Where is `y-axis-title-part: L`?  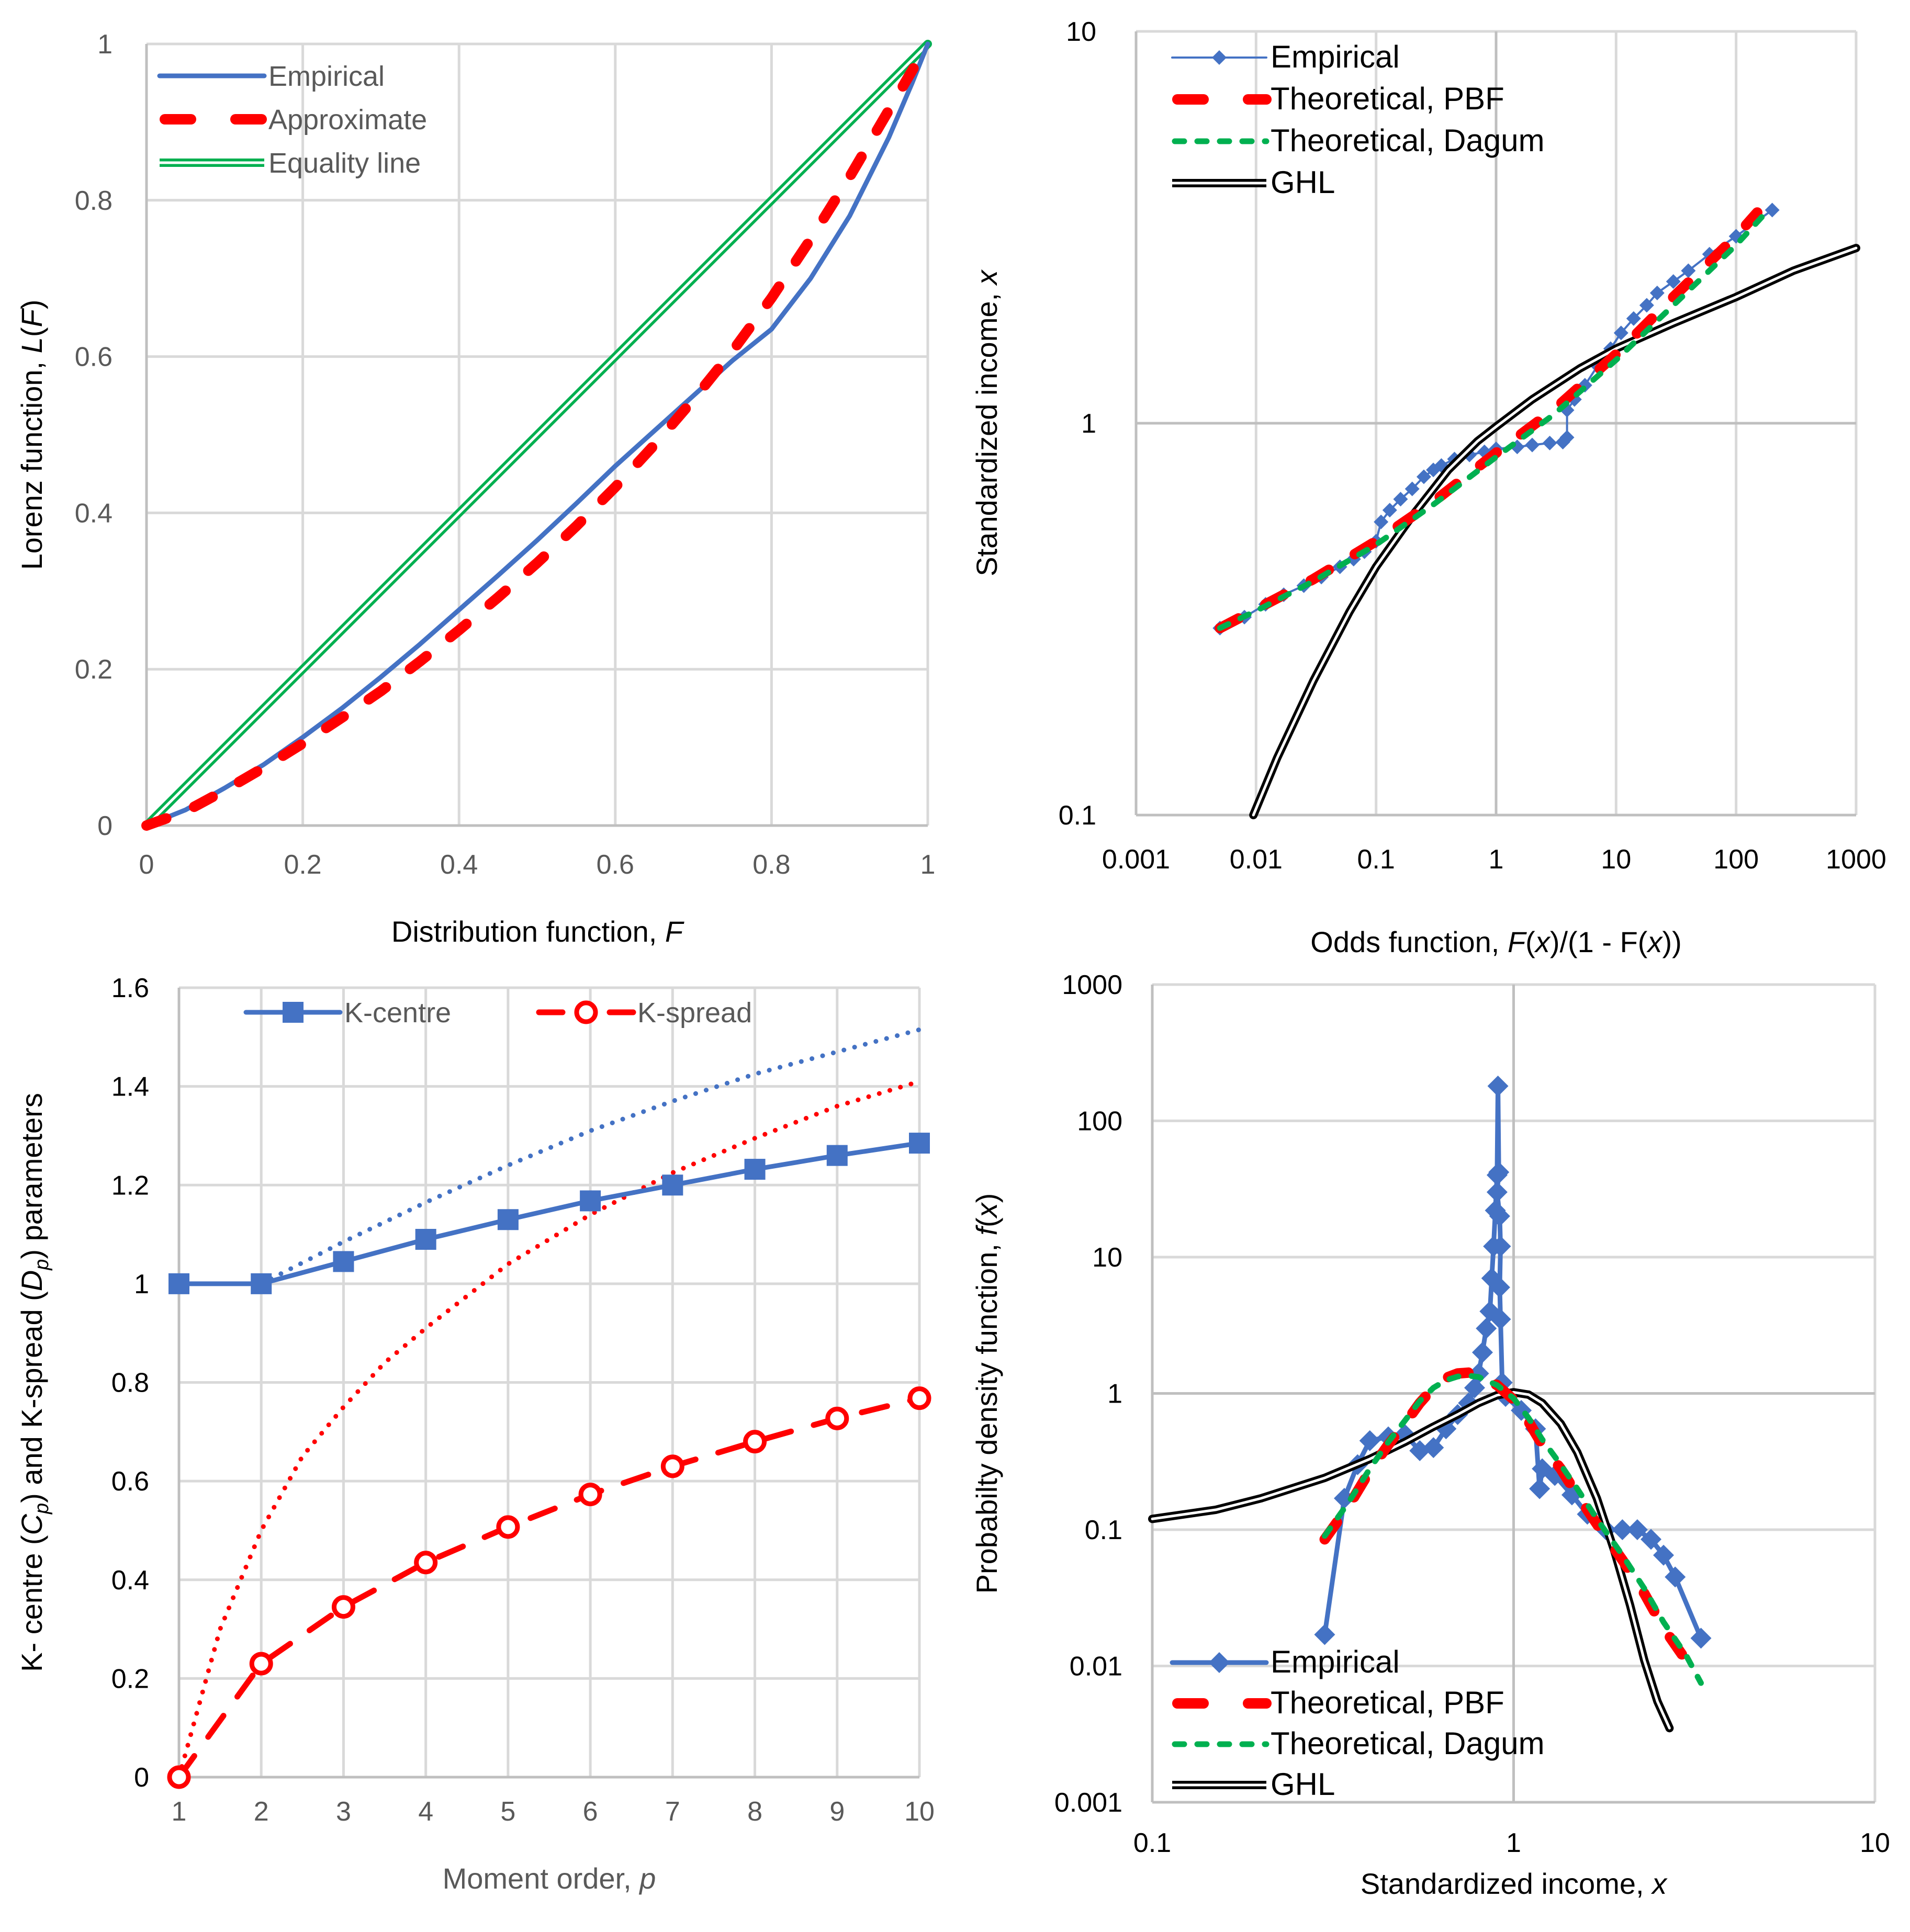
y-axis-title-part: L is located at coordinates (31, 345).